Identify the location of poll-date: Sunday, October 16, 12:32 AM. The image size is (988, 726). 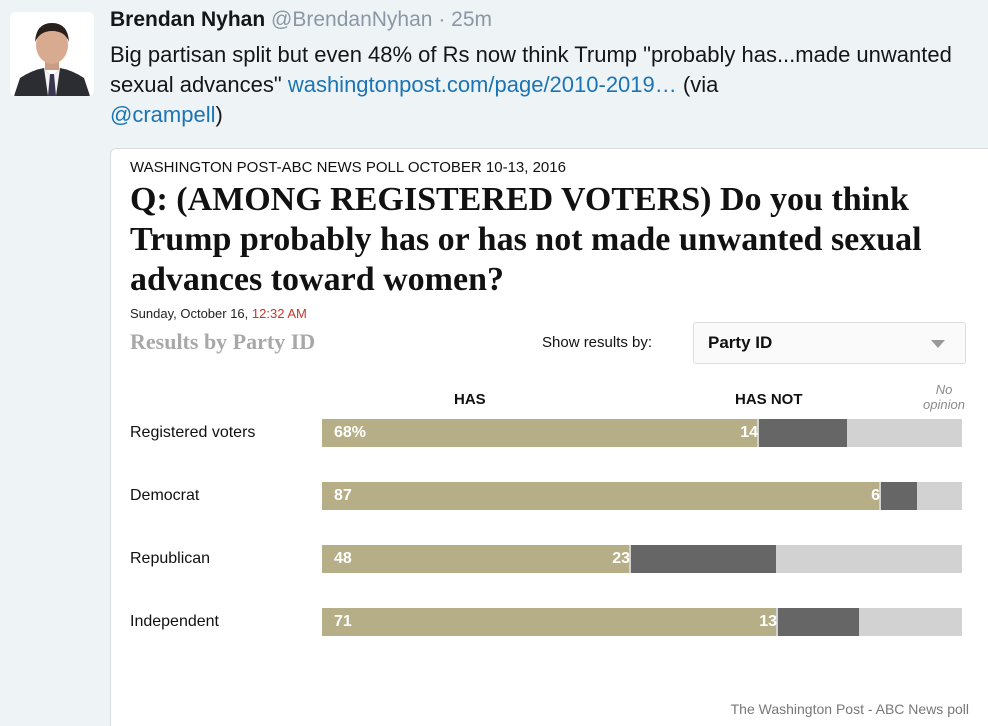
(218, 313).